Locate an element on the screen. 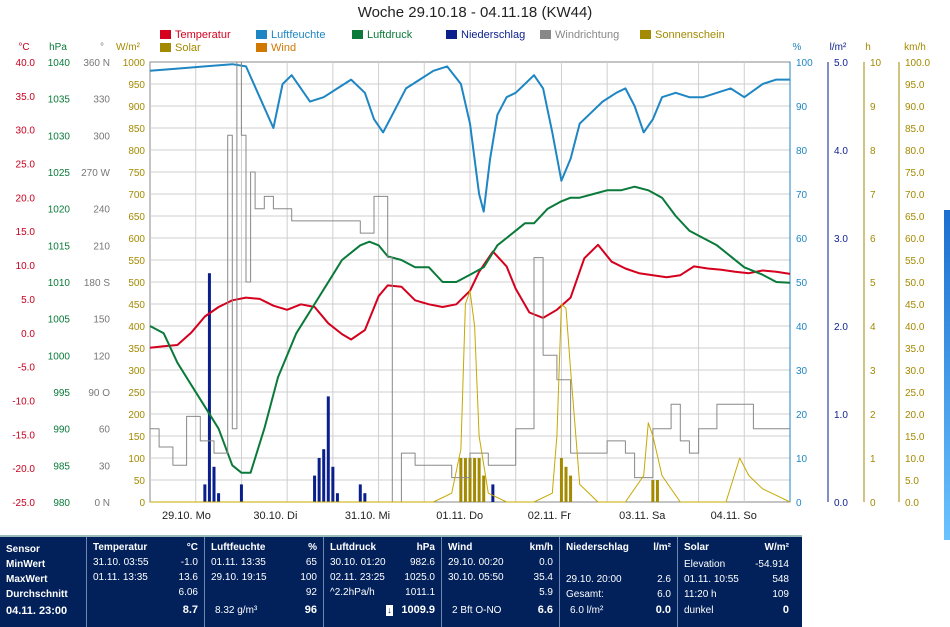 This screenshot has width=950, height=627. press-min-time: 30.10. 01:20 is located at coordinates (358, 562).